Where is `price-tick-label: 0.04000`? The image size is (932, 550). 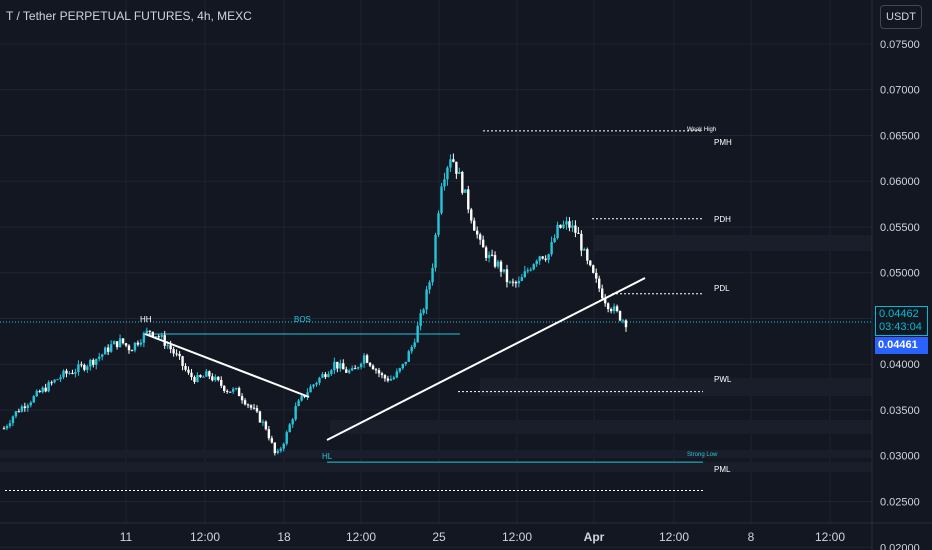 price-tick-label: 0.04000 is located at coordinates (900, 365).